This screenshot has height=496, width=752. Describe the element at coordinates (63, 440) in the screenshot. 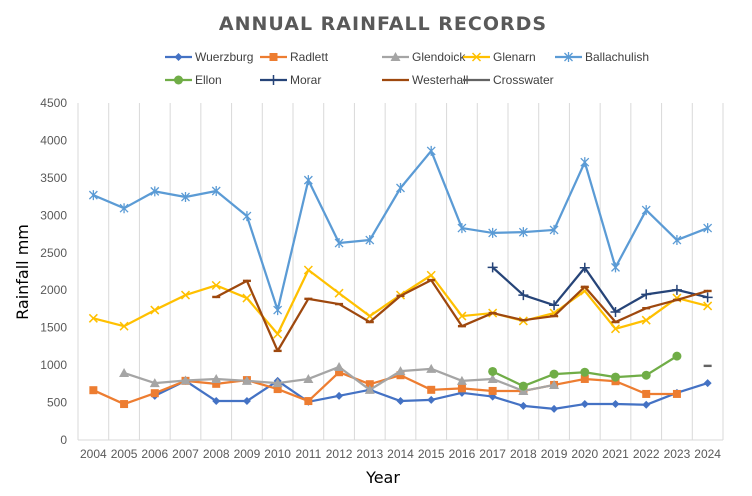

I see `y-tick-label: 0` at that location.